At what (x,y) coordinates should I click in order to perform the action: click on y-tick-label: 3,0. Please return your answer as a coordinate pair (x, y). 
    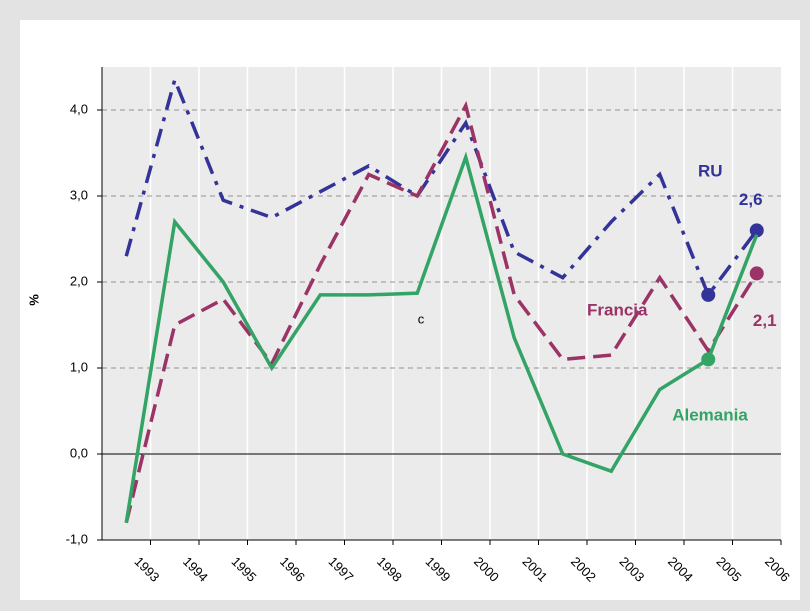
    Looking at the image, I should click on (79, 194).